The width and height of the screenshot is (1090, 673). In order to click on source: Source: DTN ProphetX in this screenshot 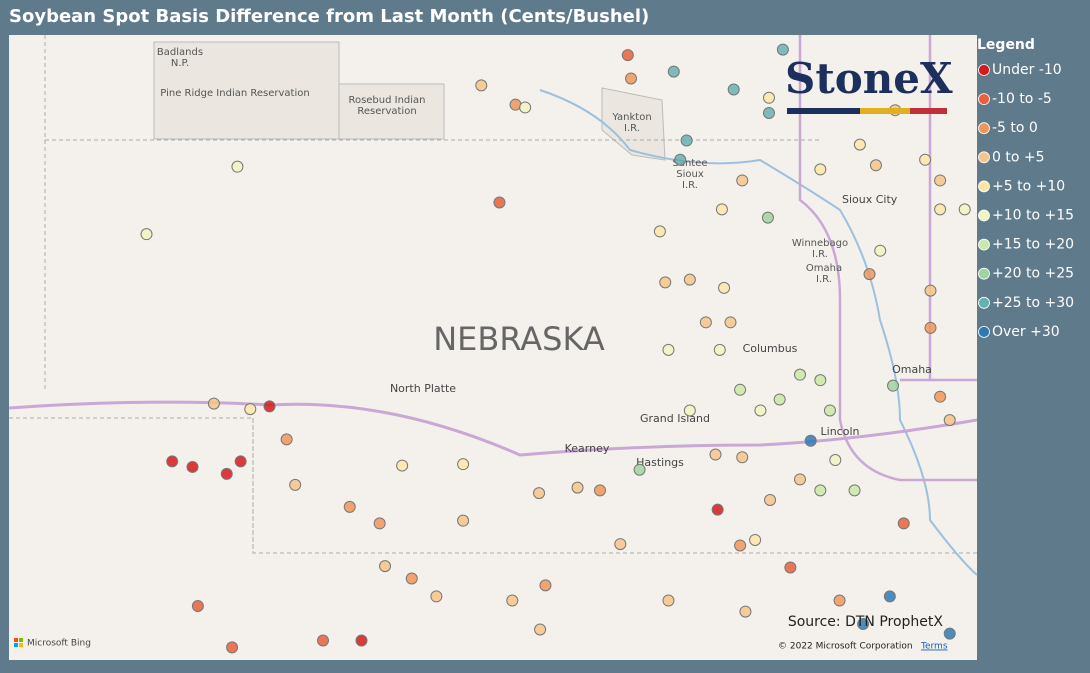, I will do `click(866, 622)`.